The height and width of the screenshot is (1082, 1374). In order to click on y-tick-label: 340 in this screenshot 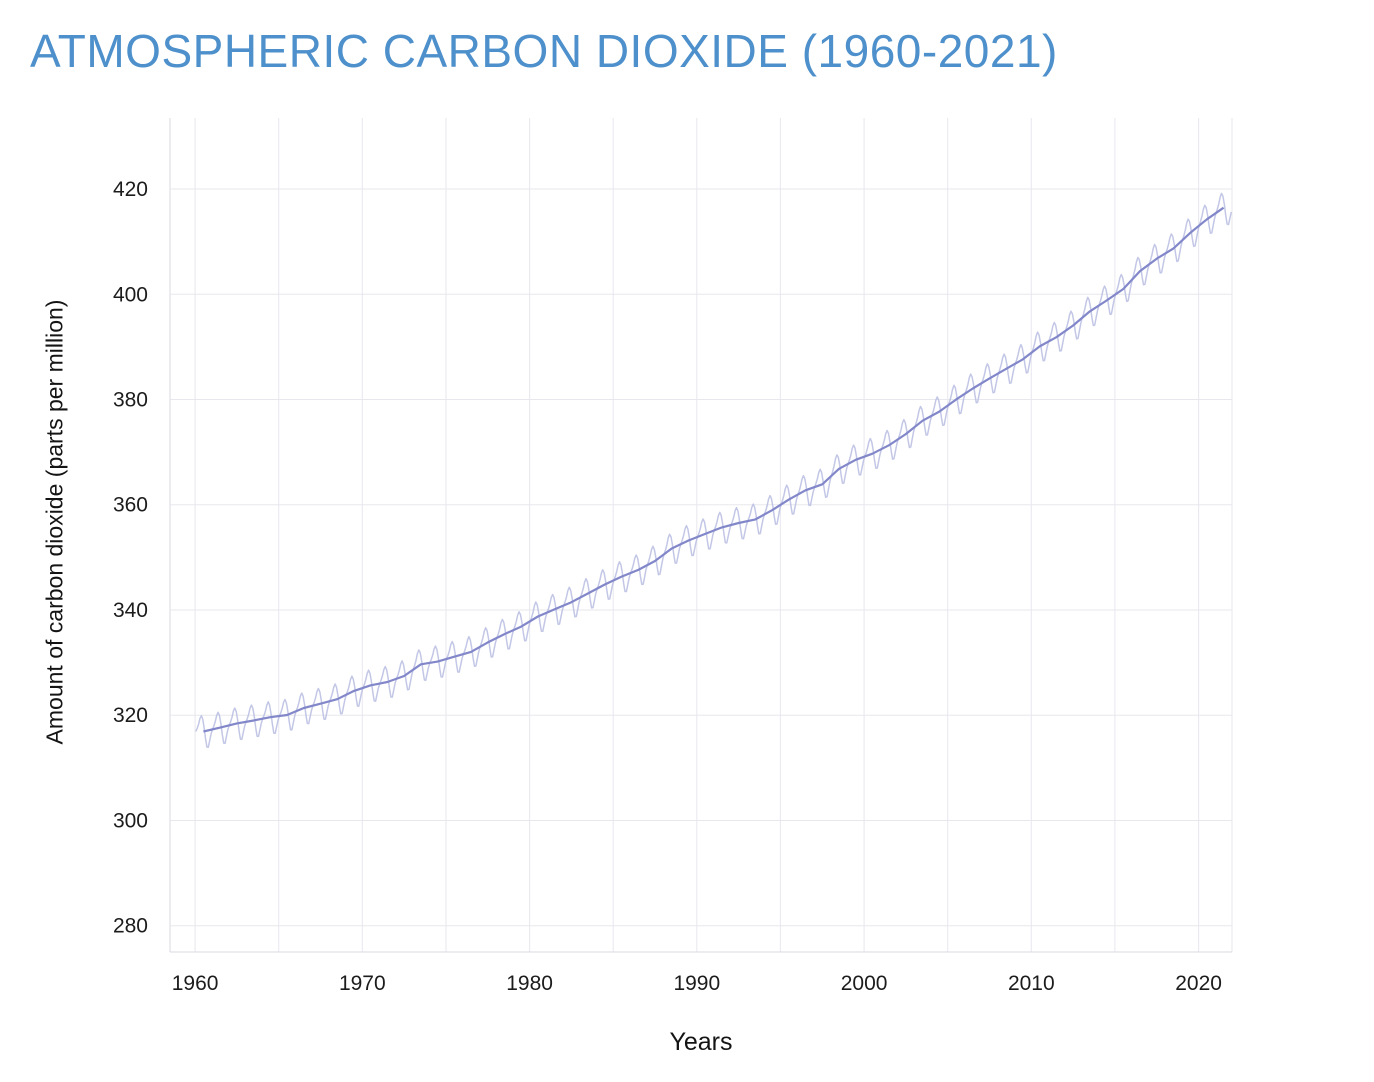, I will do `click(130, 610)`.